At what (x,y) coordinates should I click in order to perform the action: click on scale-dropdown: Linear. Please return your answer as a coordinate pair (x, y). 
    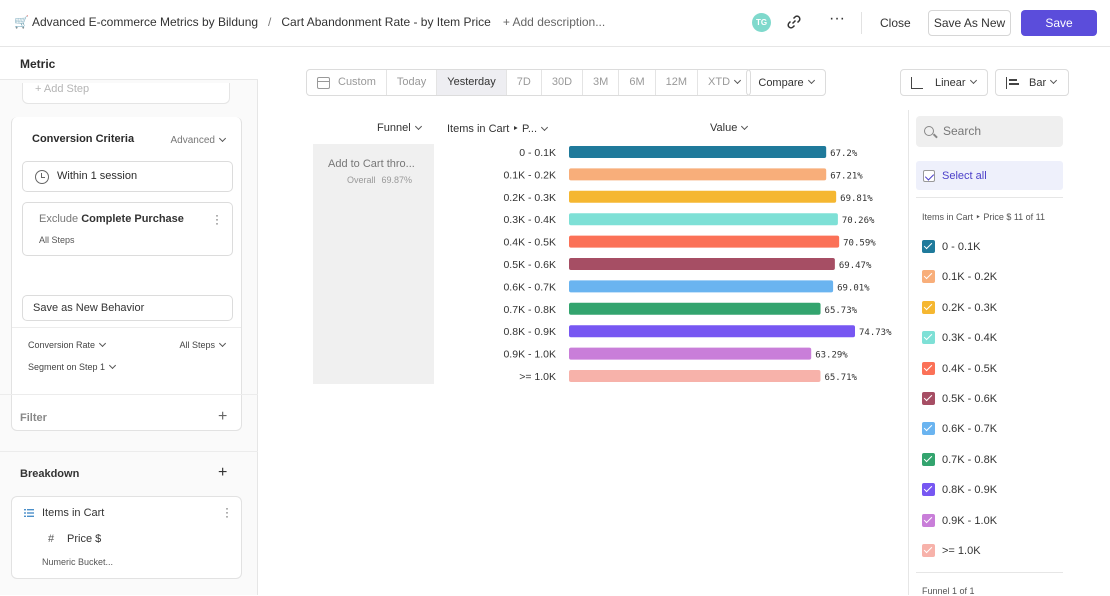
    Looking at the image, I should click on (944, 82).